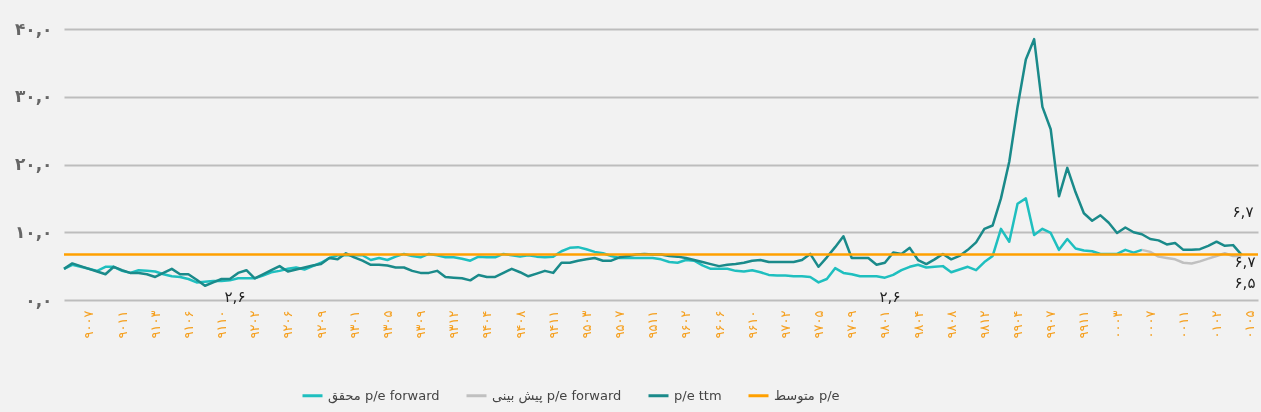 Image resolution: width=1261 pixels, height=412 pixels. What do you see at coordinates (222, 324) in the screenshot?
I see `x-tick-label: ۹۱۱۰` at bounding box center [222, 324].